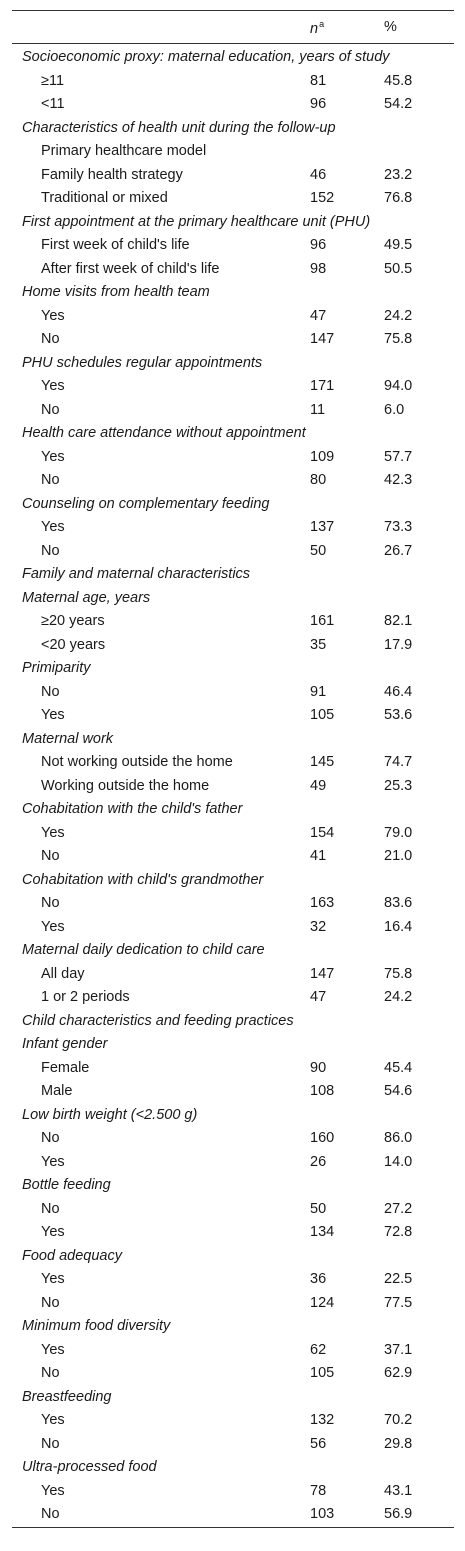 Image resolution: width=465 pixels, height=1551 pixels. I want to click on row-percent-value: 17.9, so click(398, 644).